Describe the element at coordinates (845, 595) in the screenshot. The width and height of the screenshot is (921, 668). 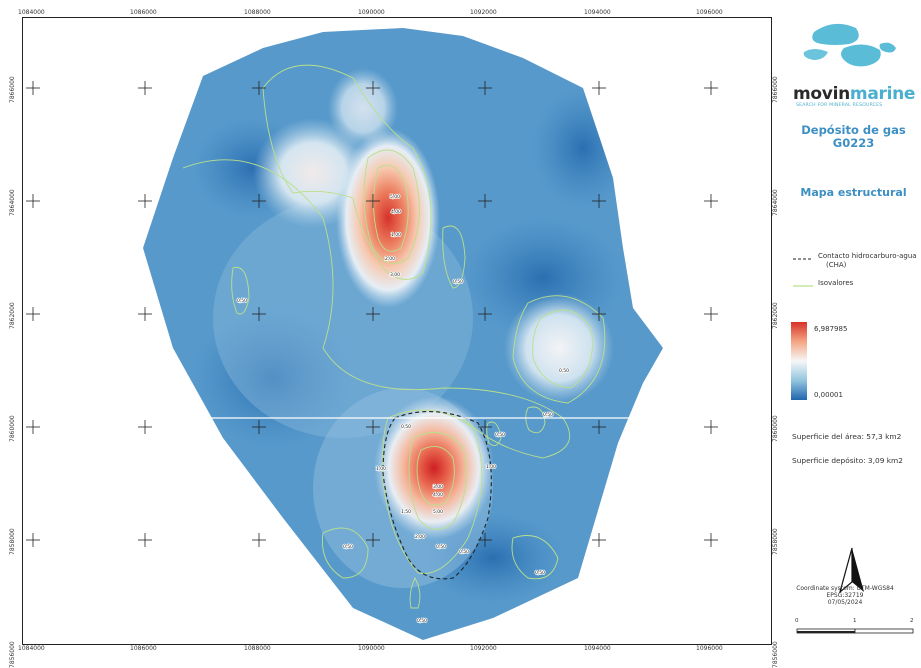
I see `coord-epsg-text: EPSG:32719` at that location.